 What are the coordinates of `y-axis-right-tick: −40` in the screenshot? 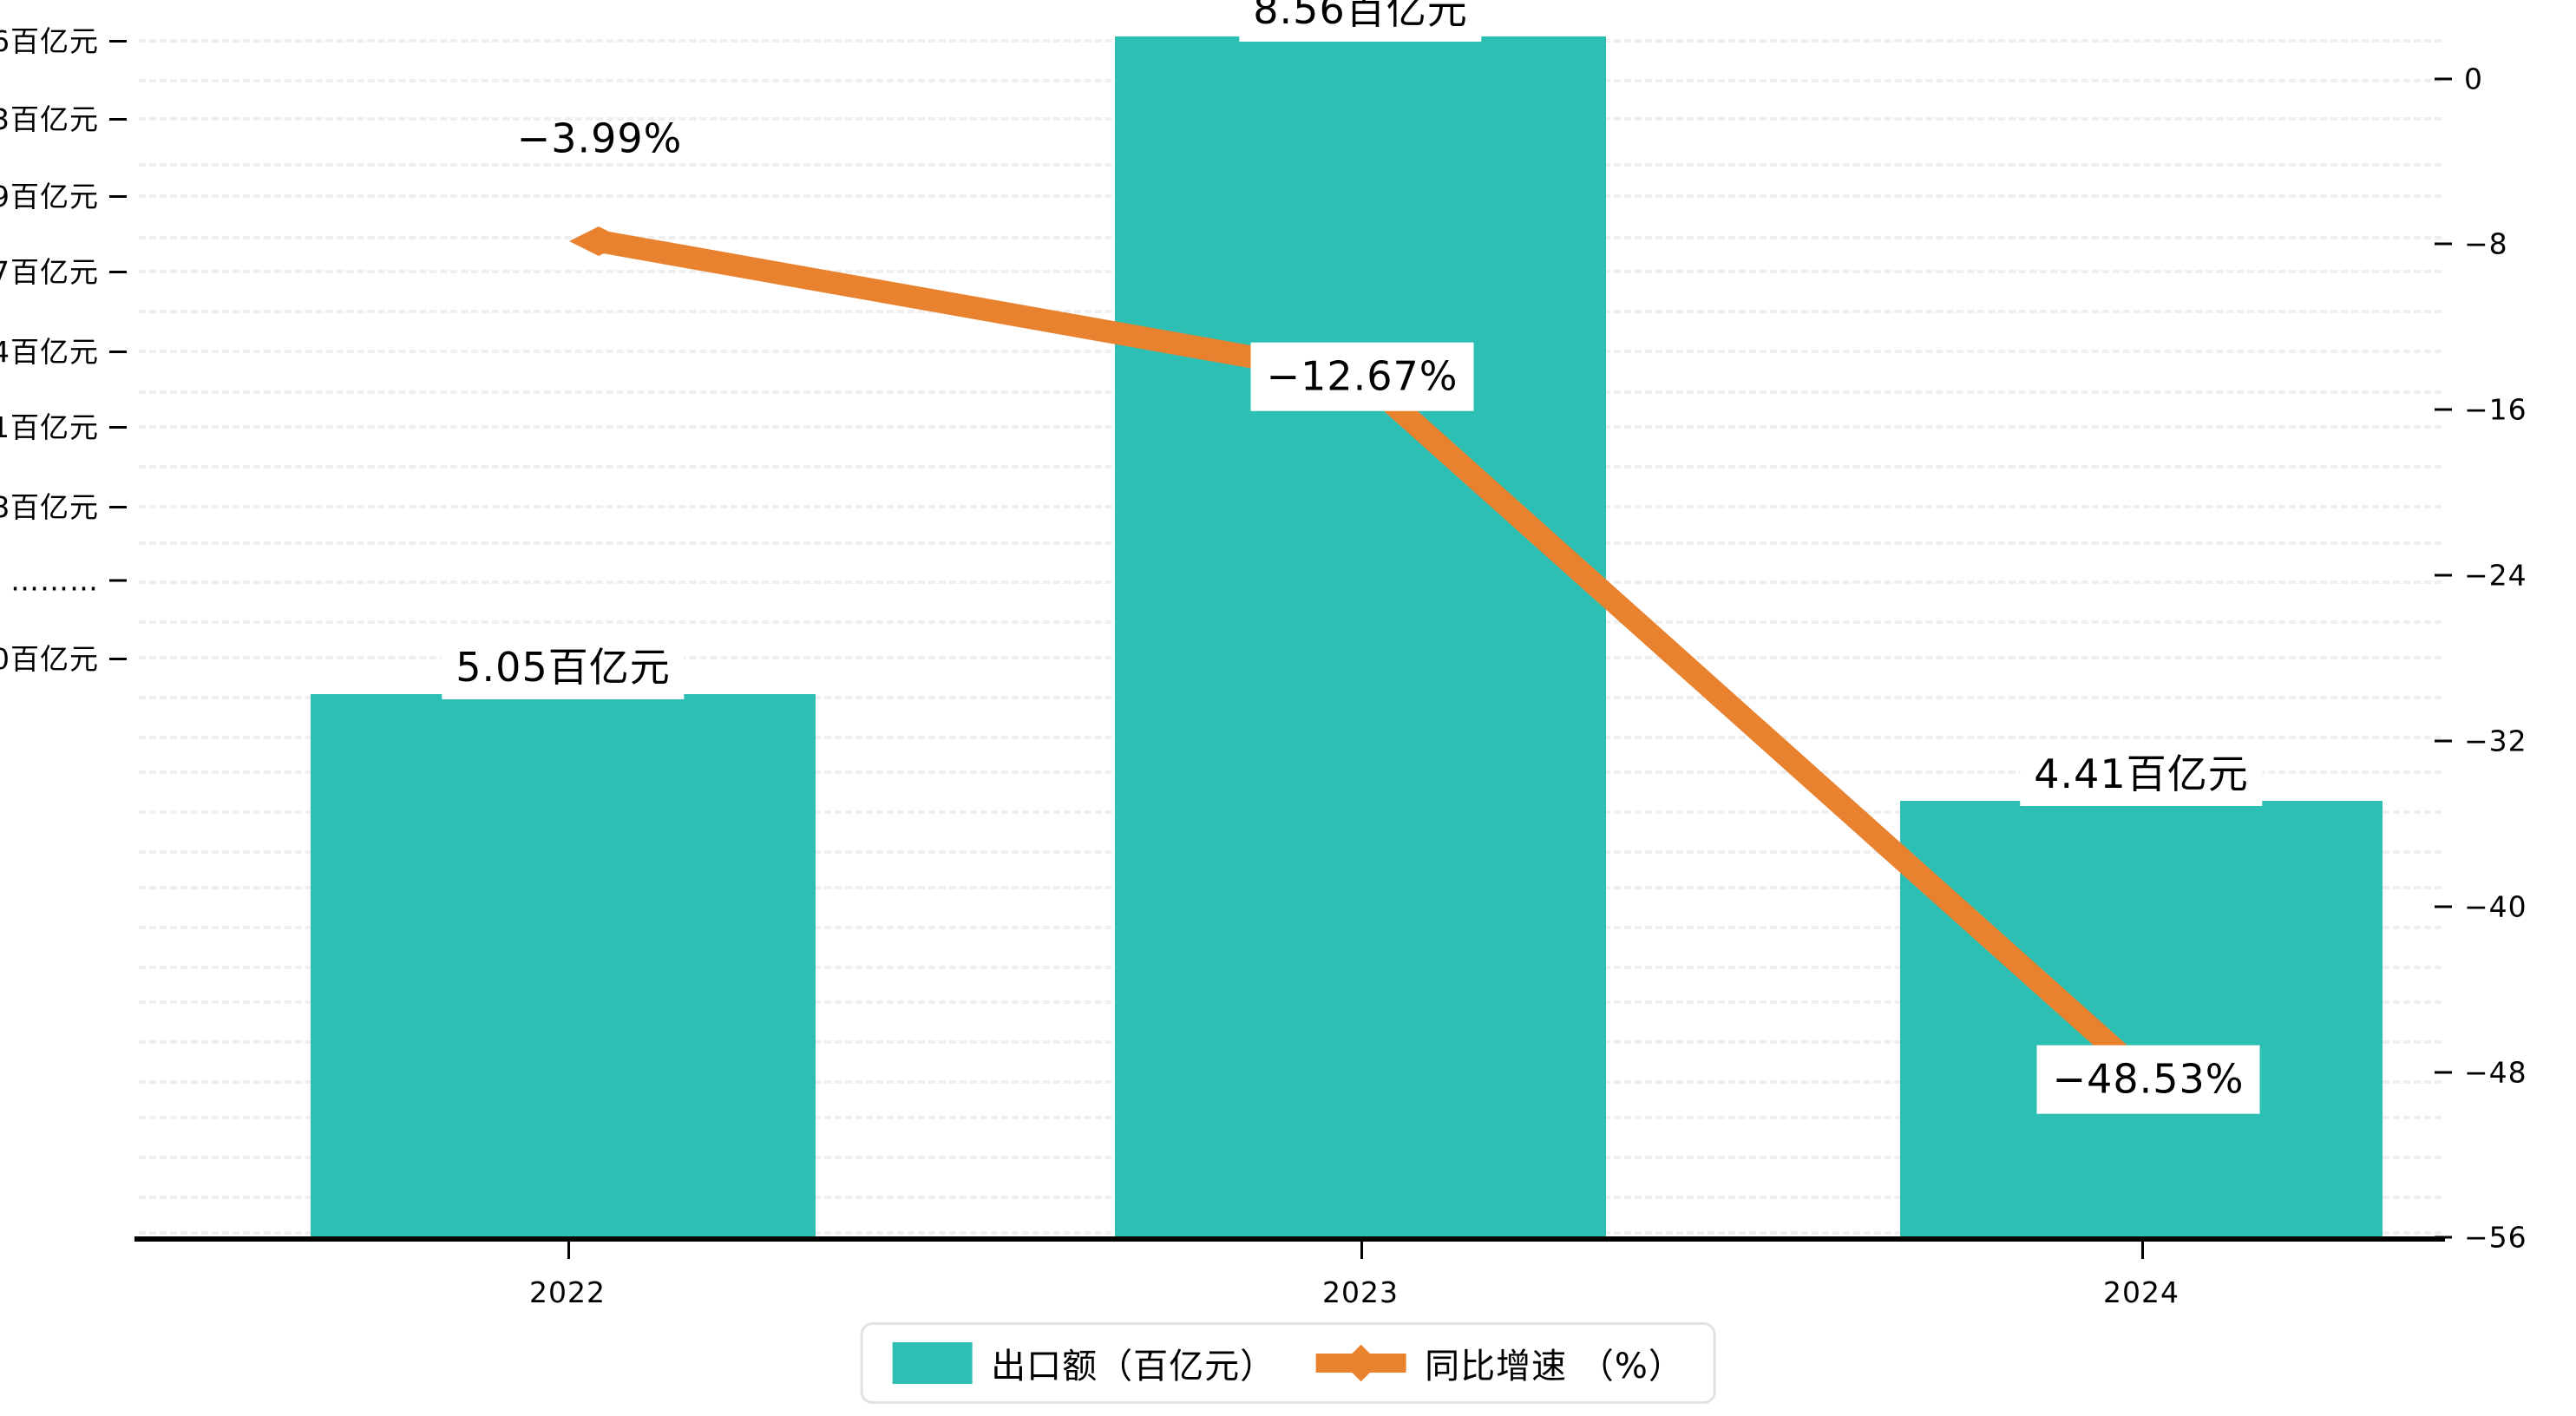 It's located at (2481, 907).